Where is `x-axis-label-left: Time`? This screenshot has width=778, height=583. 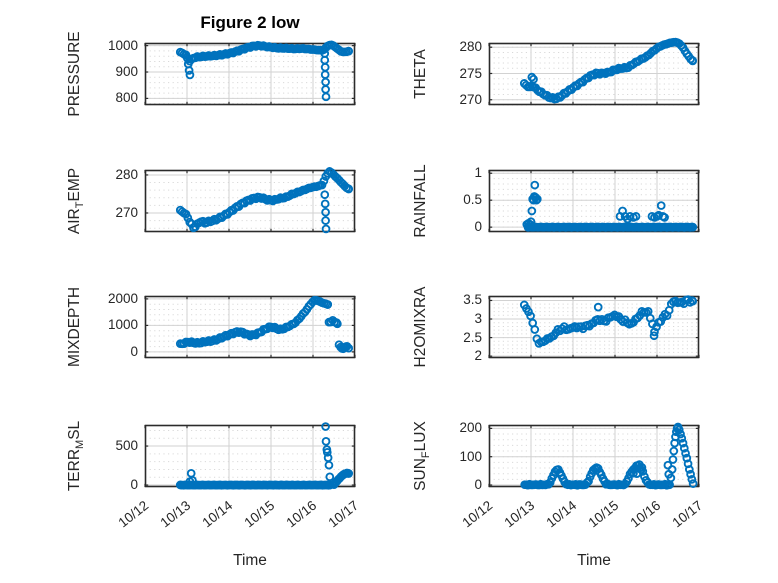
x-axis-label-left: Time is located at coordinates (250, 560).